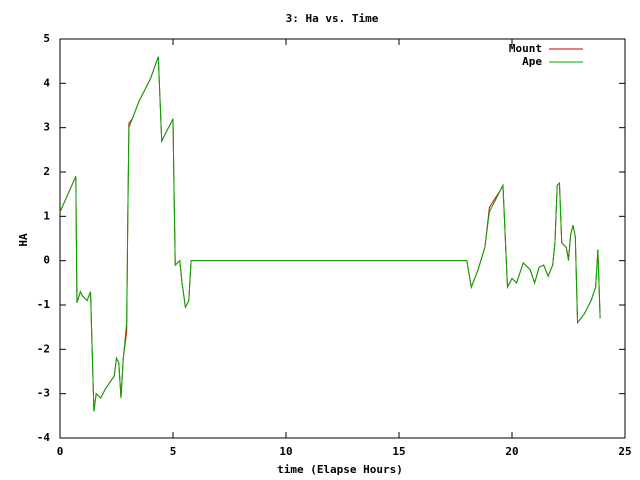  I want to click on y-tick-label: 1, so click(46, 215).